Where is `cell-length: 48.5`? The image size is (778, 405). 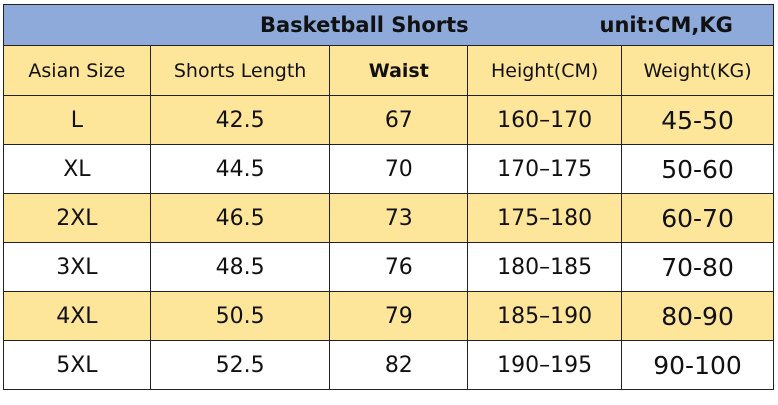
cell-length: 48.5 is located at coordinates (240, 267).